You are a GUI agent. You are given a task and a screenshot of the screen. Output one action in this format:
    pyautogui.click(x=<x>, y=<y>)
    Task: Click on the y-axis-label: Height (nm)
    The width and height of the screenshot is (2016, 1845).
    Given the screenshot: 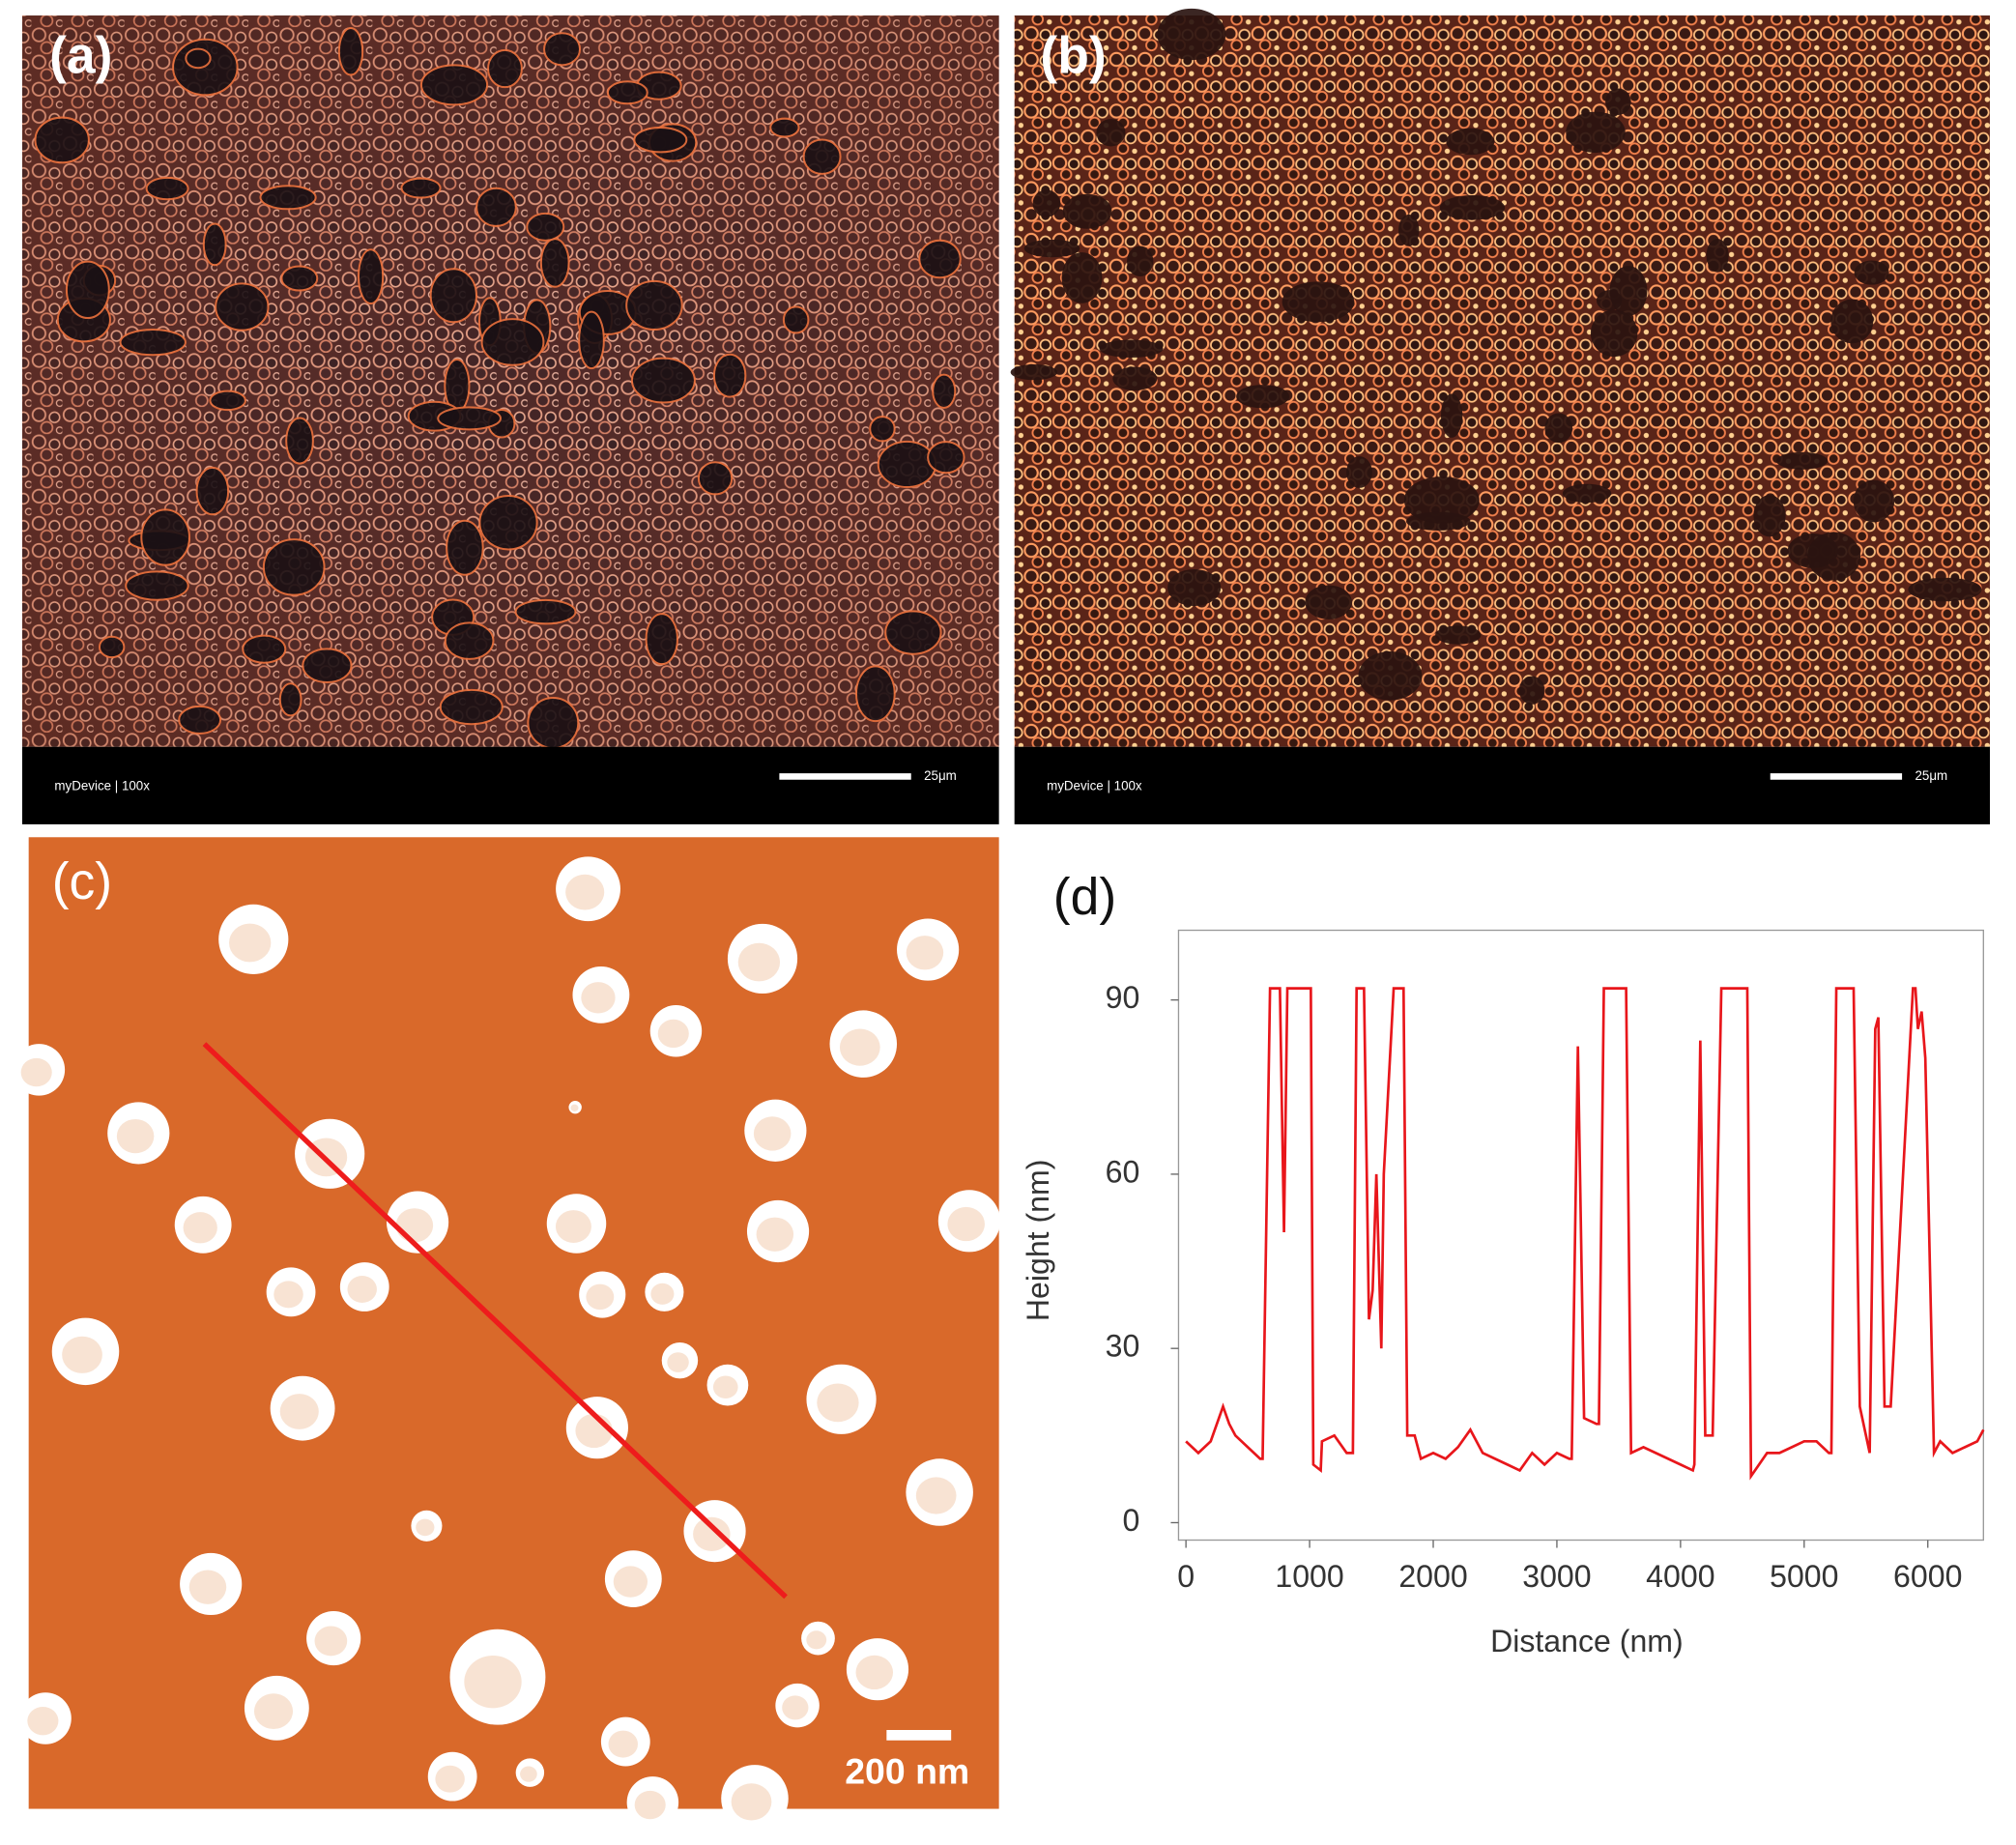 What is the action you would take?
    pyautogui.click(x=1038, y=1241)
    